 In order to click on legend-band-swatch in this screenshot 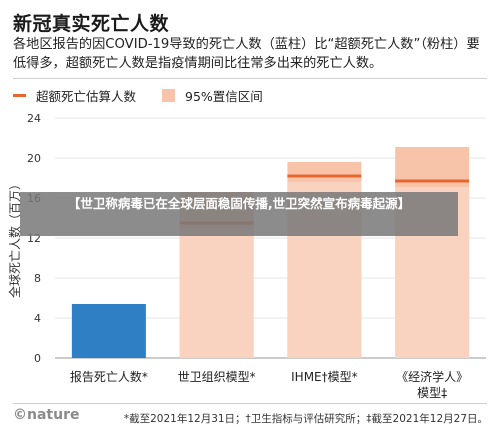, I will do `click(169, 95)`.